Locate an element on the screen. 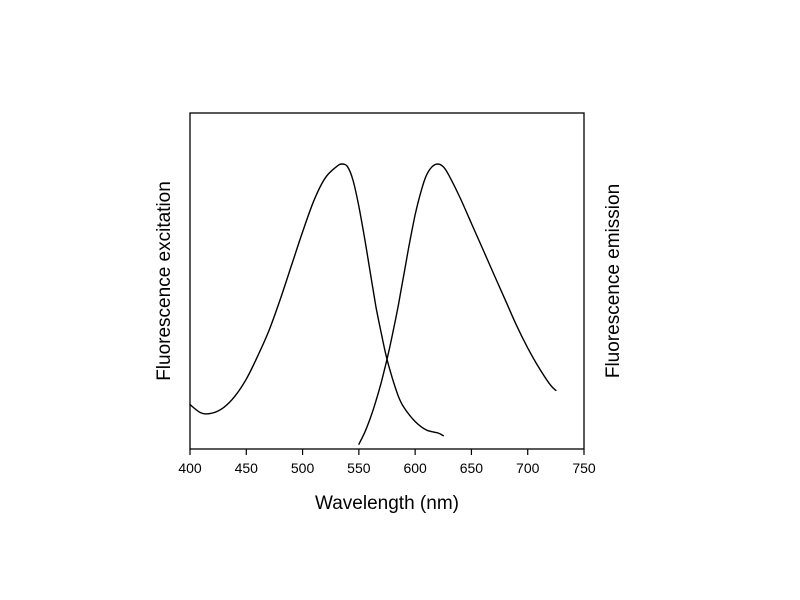  x-tick-label: 700 is located at coordinates (528, 468).